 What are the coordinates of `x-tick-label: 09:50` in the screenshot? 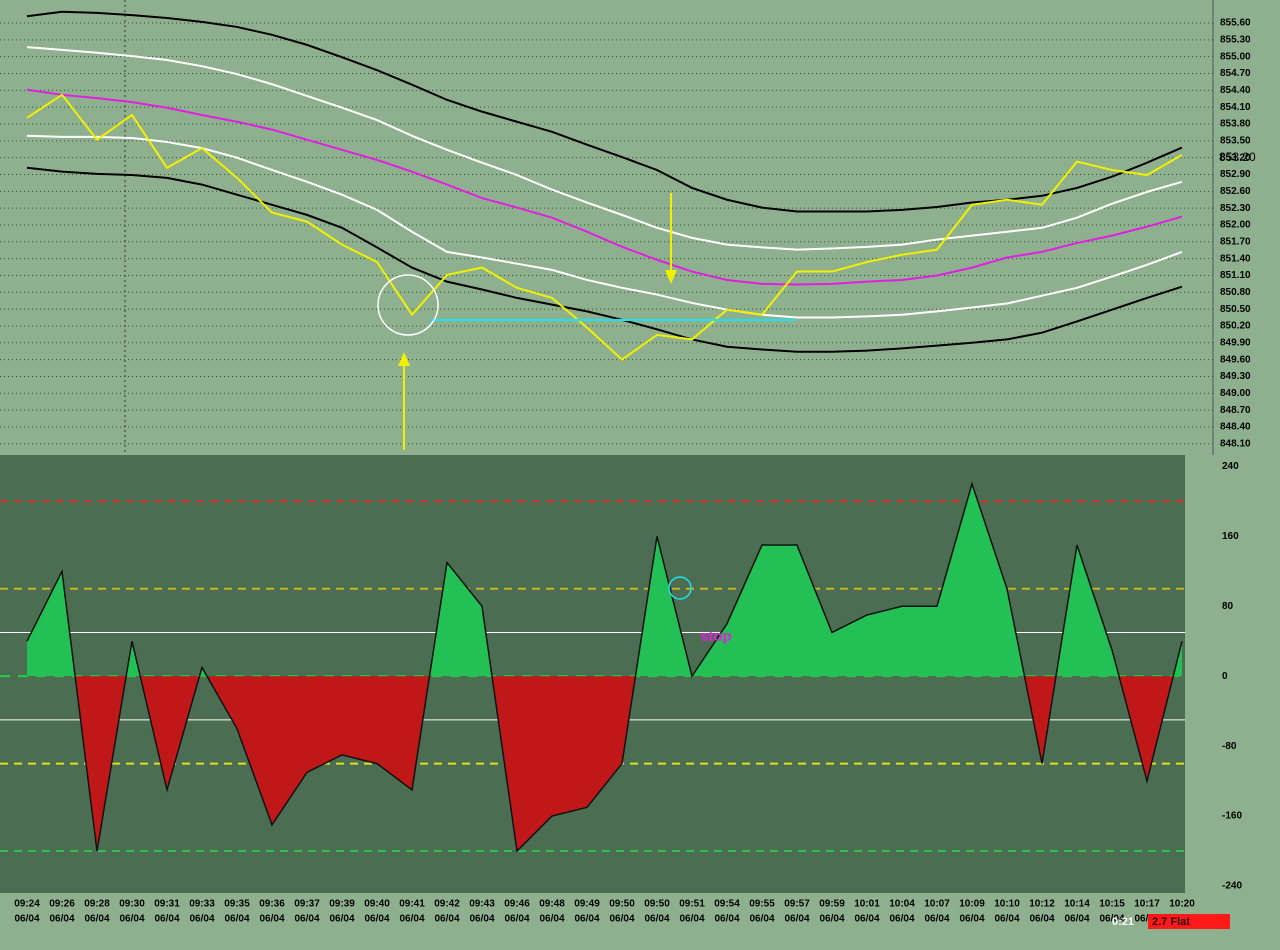 It's located at (657, 904).